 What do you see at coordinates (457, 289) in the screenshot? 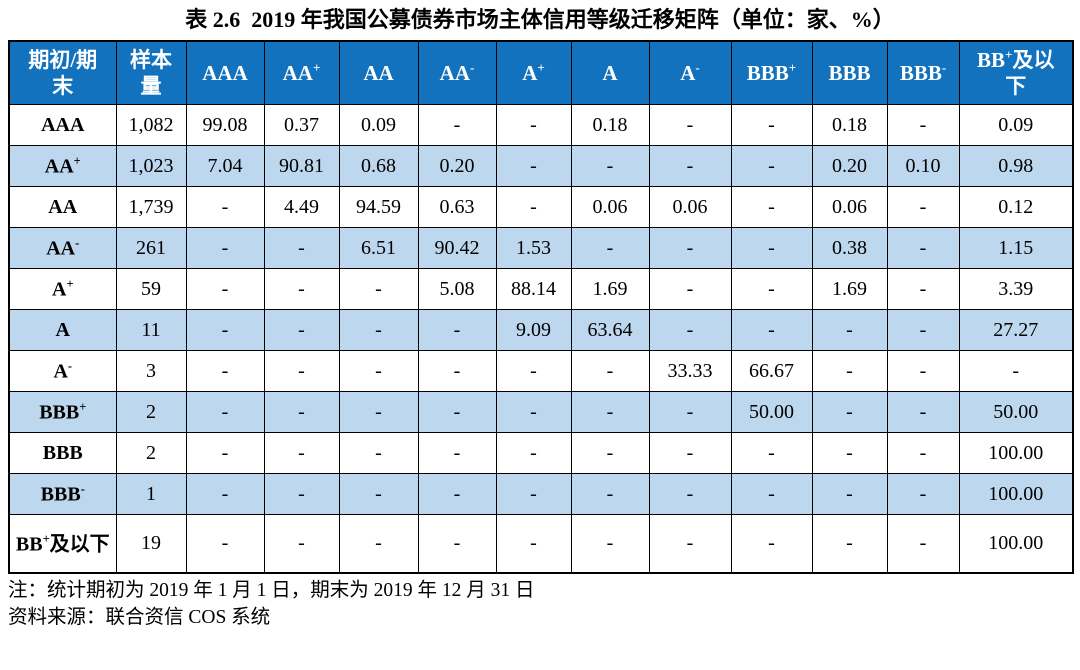
I see `value-cell: 5.08` at bounding box center [457, 289].